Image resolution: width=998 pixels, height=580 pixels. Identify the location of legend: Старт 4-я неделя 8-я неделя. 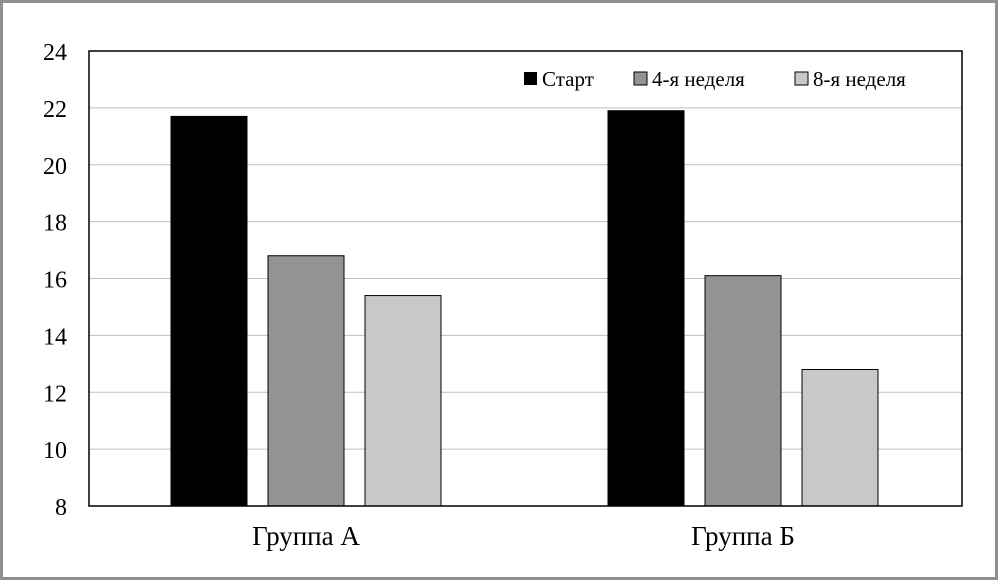
(715, 79).